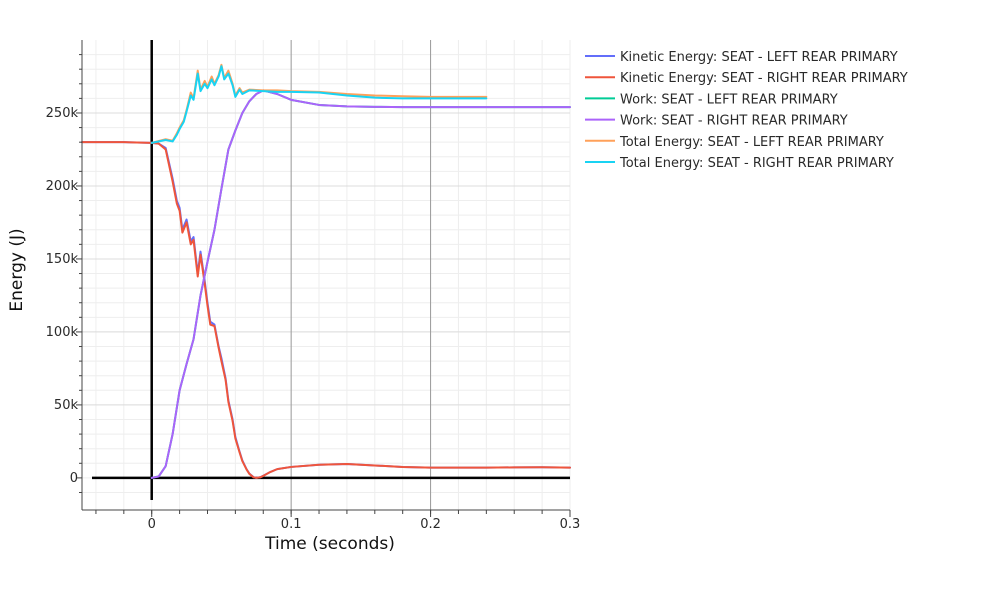  Describe the element at coordinates (152, 524) in the screenshot. I see `x-tick-label: 0` at that location.